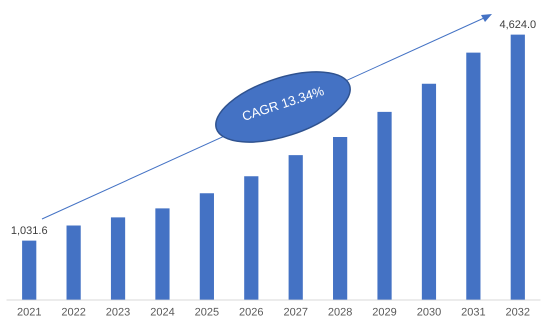  I want to click on annotation: CAGR 13.34%, so click(283, 104).